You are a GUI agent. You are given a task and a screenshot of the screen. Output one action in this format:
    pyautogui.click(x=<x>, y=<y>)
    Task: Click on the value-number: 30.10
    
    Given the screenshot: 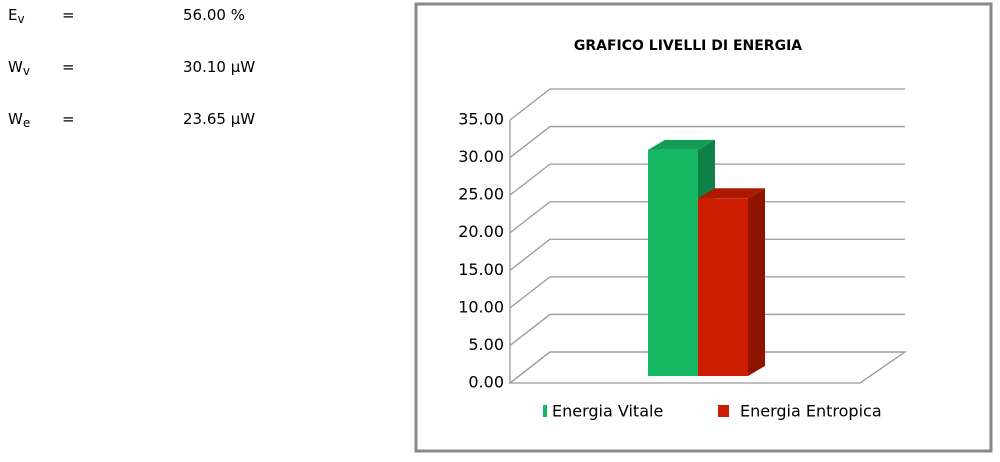 What is the action you would take?
    pyautogui.click(x=204, y=67)
    